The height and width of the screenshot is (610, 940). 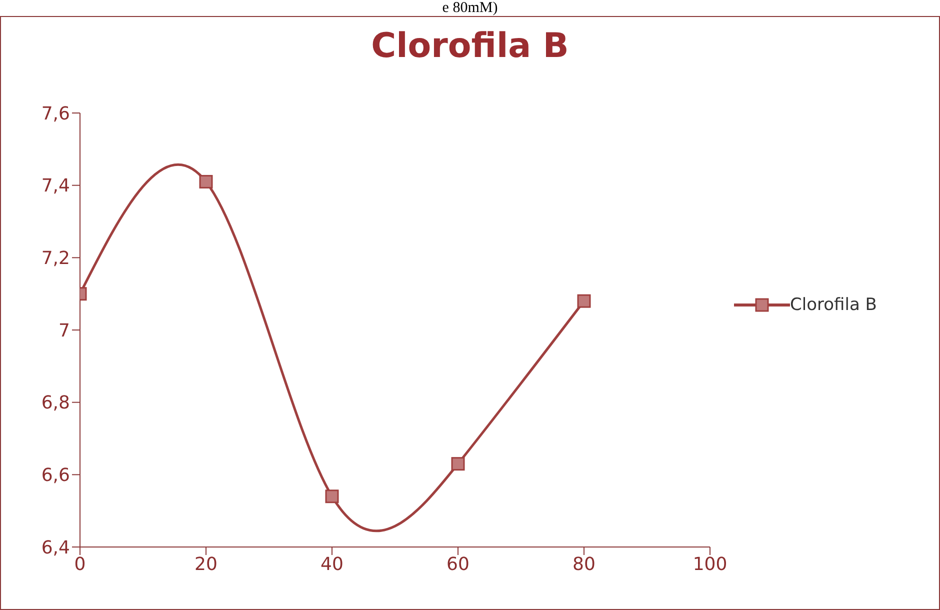 What do you see at coordinates (55, 475) in the screenshot?
I see `y-tick-label: 6,6` at bounding box center [55, 475].